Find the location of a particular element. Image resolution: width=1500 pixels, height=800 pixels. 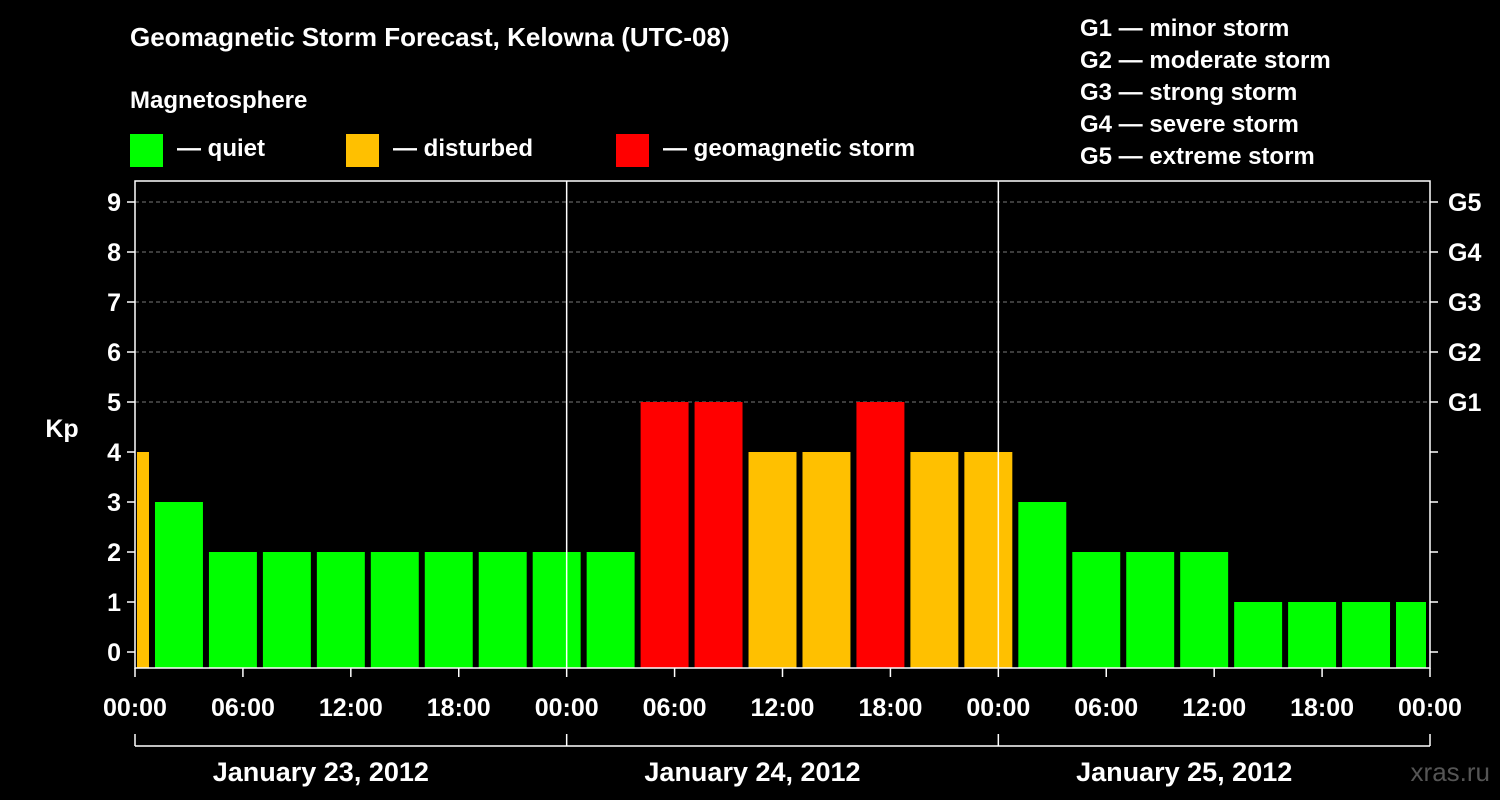

legend-label-quiet: — quiet is located at coordinates (221, 148).